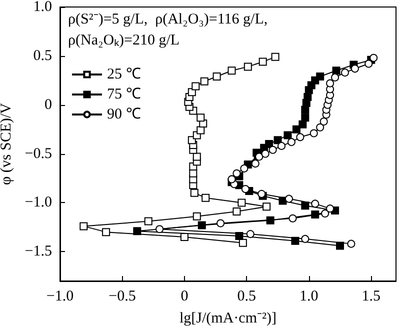  I want to click on x-axis-title: lg[J/(mA·cm⁻²)], so click(228, 318).